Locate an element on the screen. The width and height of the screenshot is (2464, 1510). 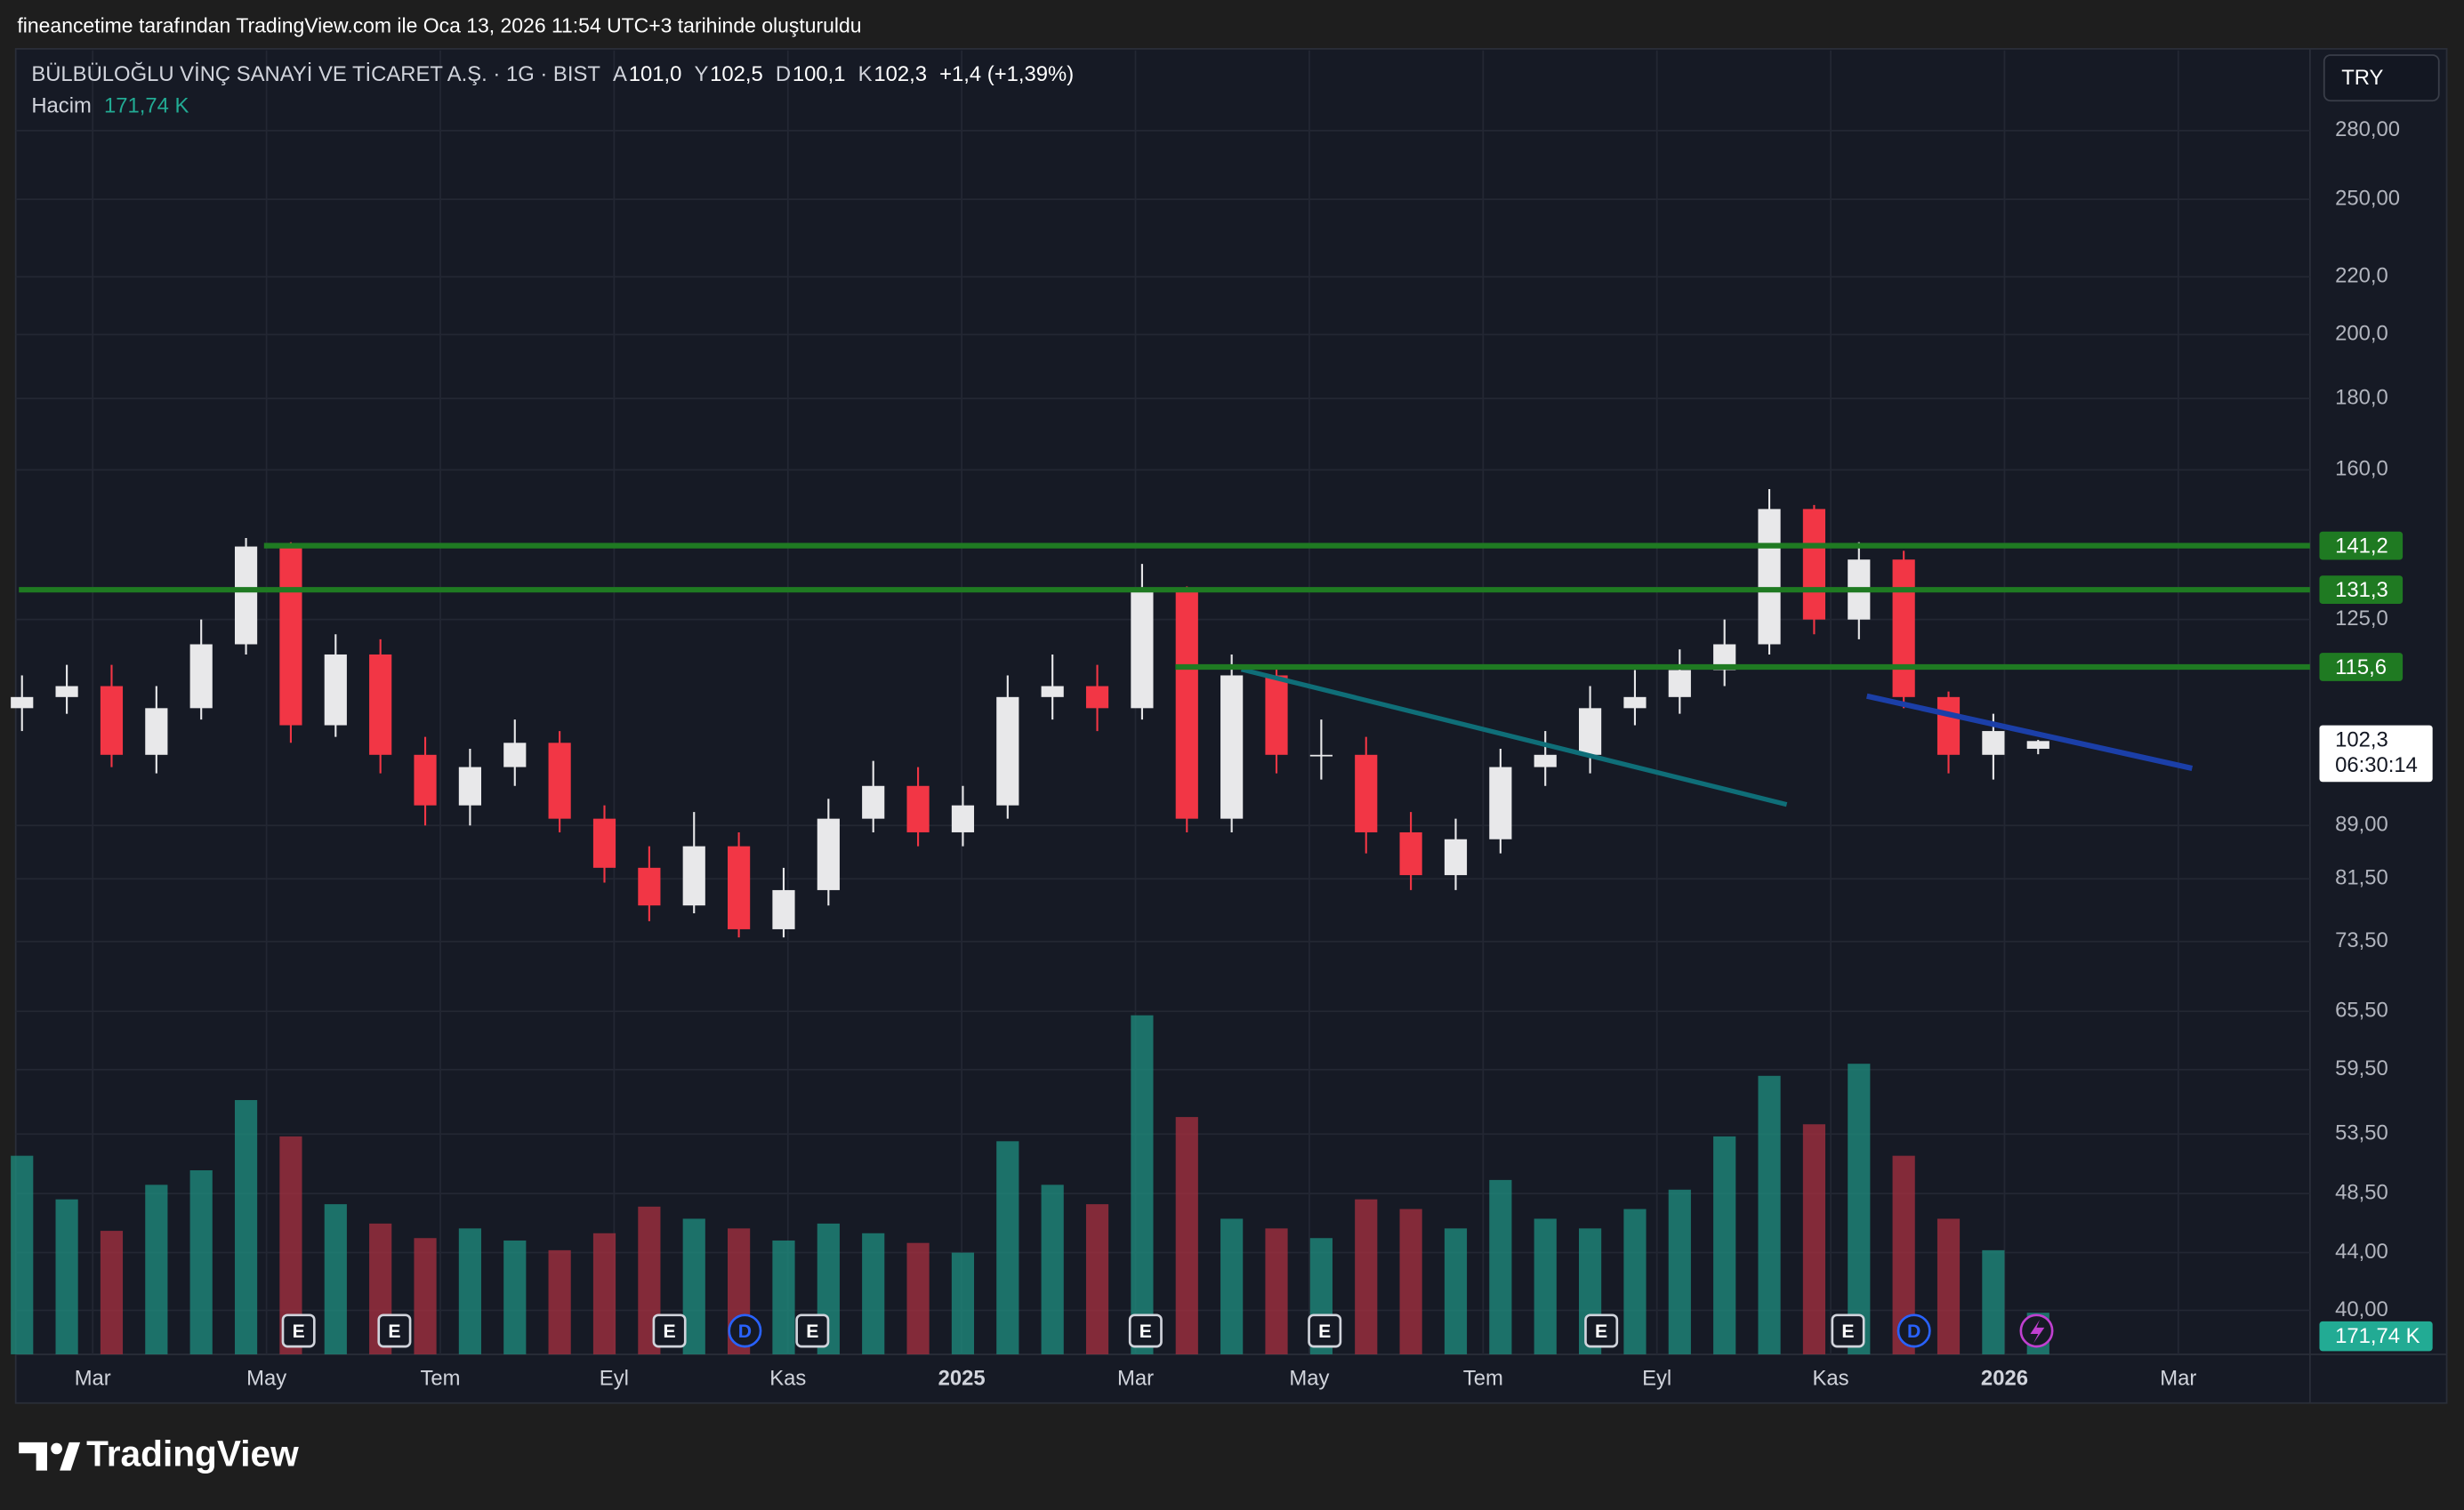
legend-text: K is located at coordinates (866, 74).